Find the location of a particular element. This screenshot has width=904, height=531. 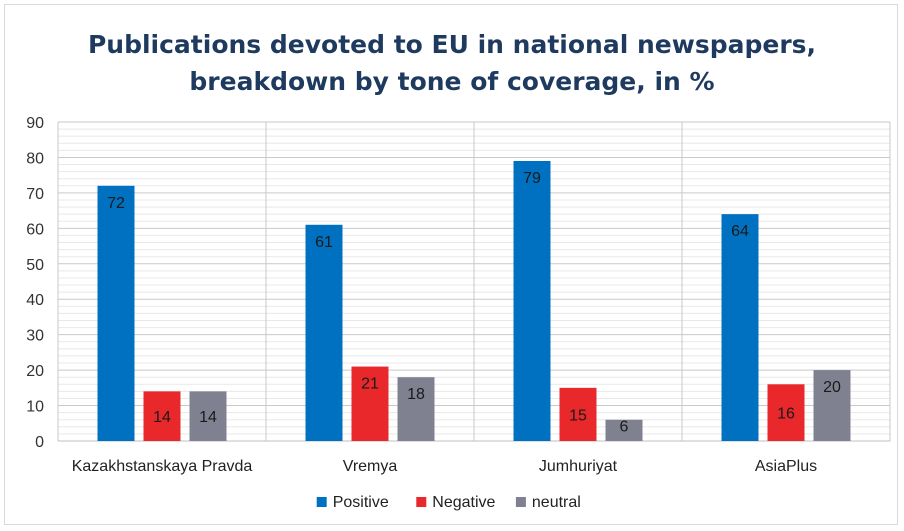

y-tick-label: 10 is located at coordinates (35, 407).